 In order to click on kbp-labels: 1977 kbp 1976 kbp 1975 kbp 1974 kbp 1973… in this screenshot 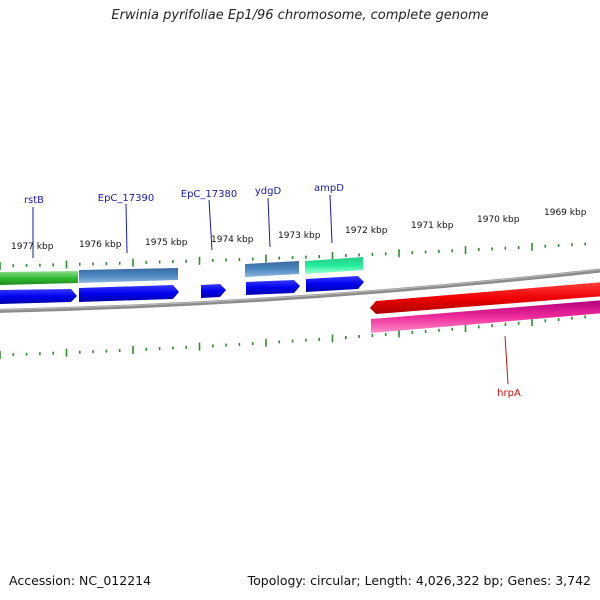, I will do `click(299, 230)`.